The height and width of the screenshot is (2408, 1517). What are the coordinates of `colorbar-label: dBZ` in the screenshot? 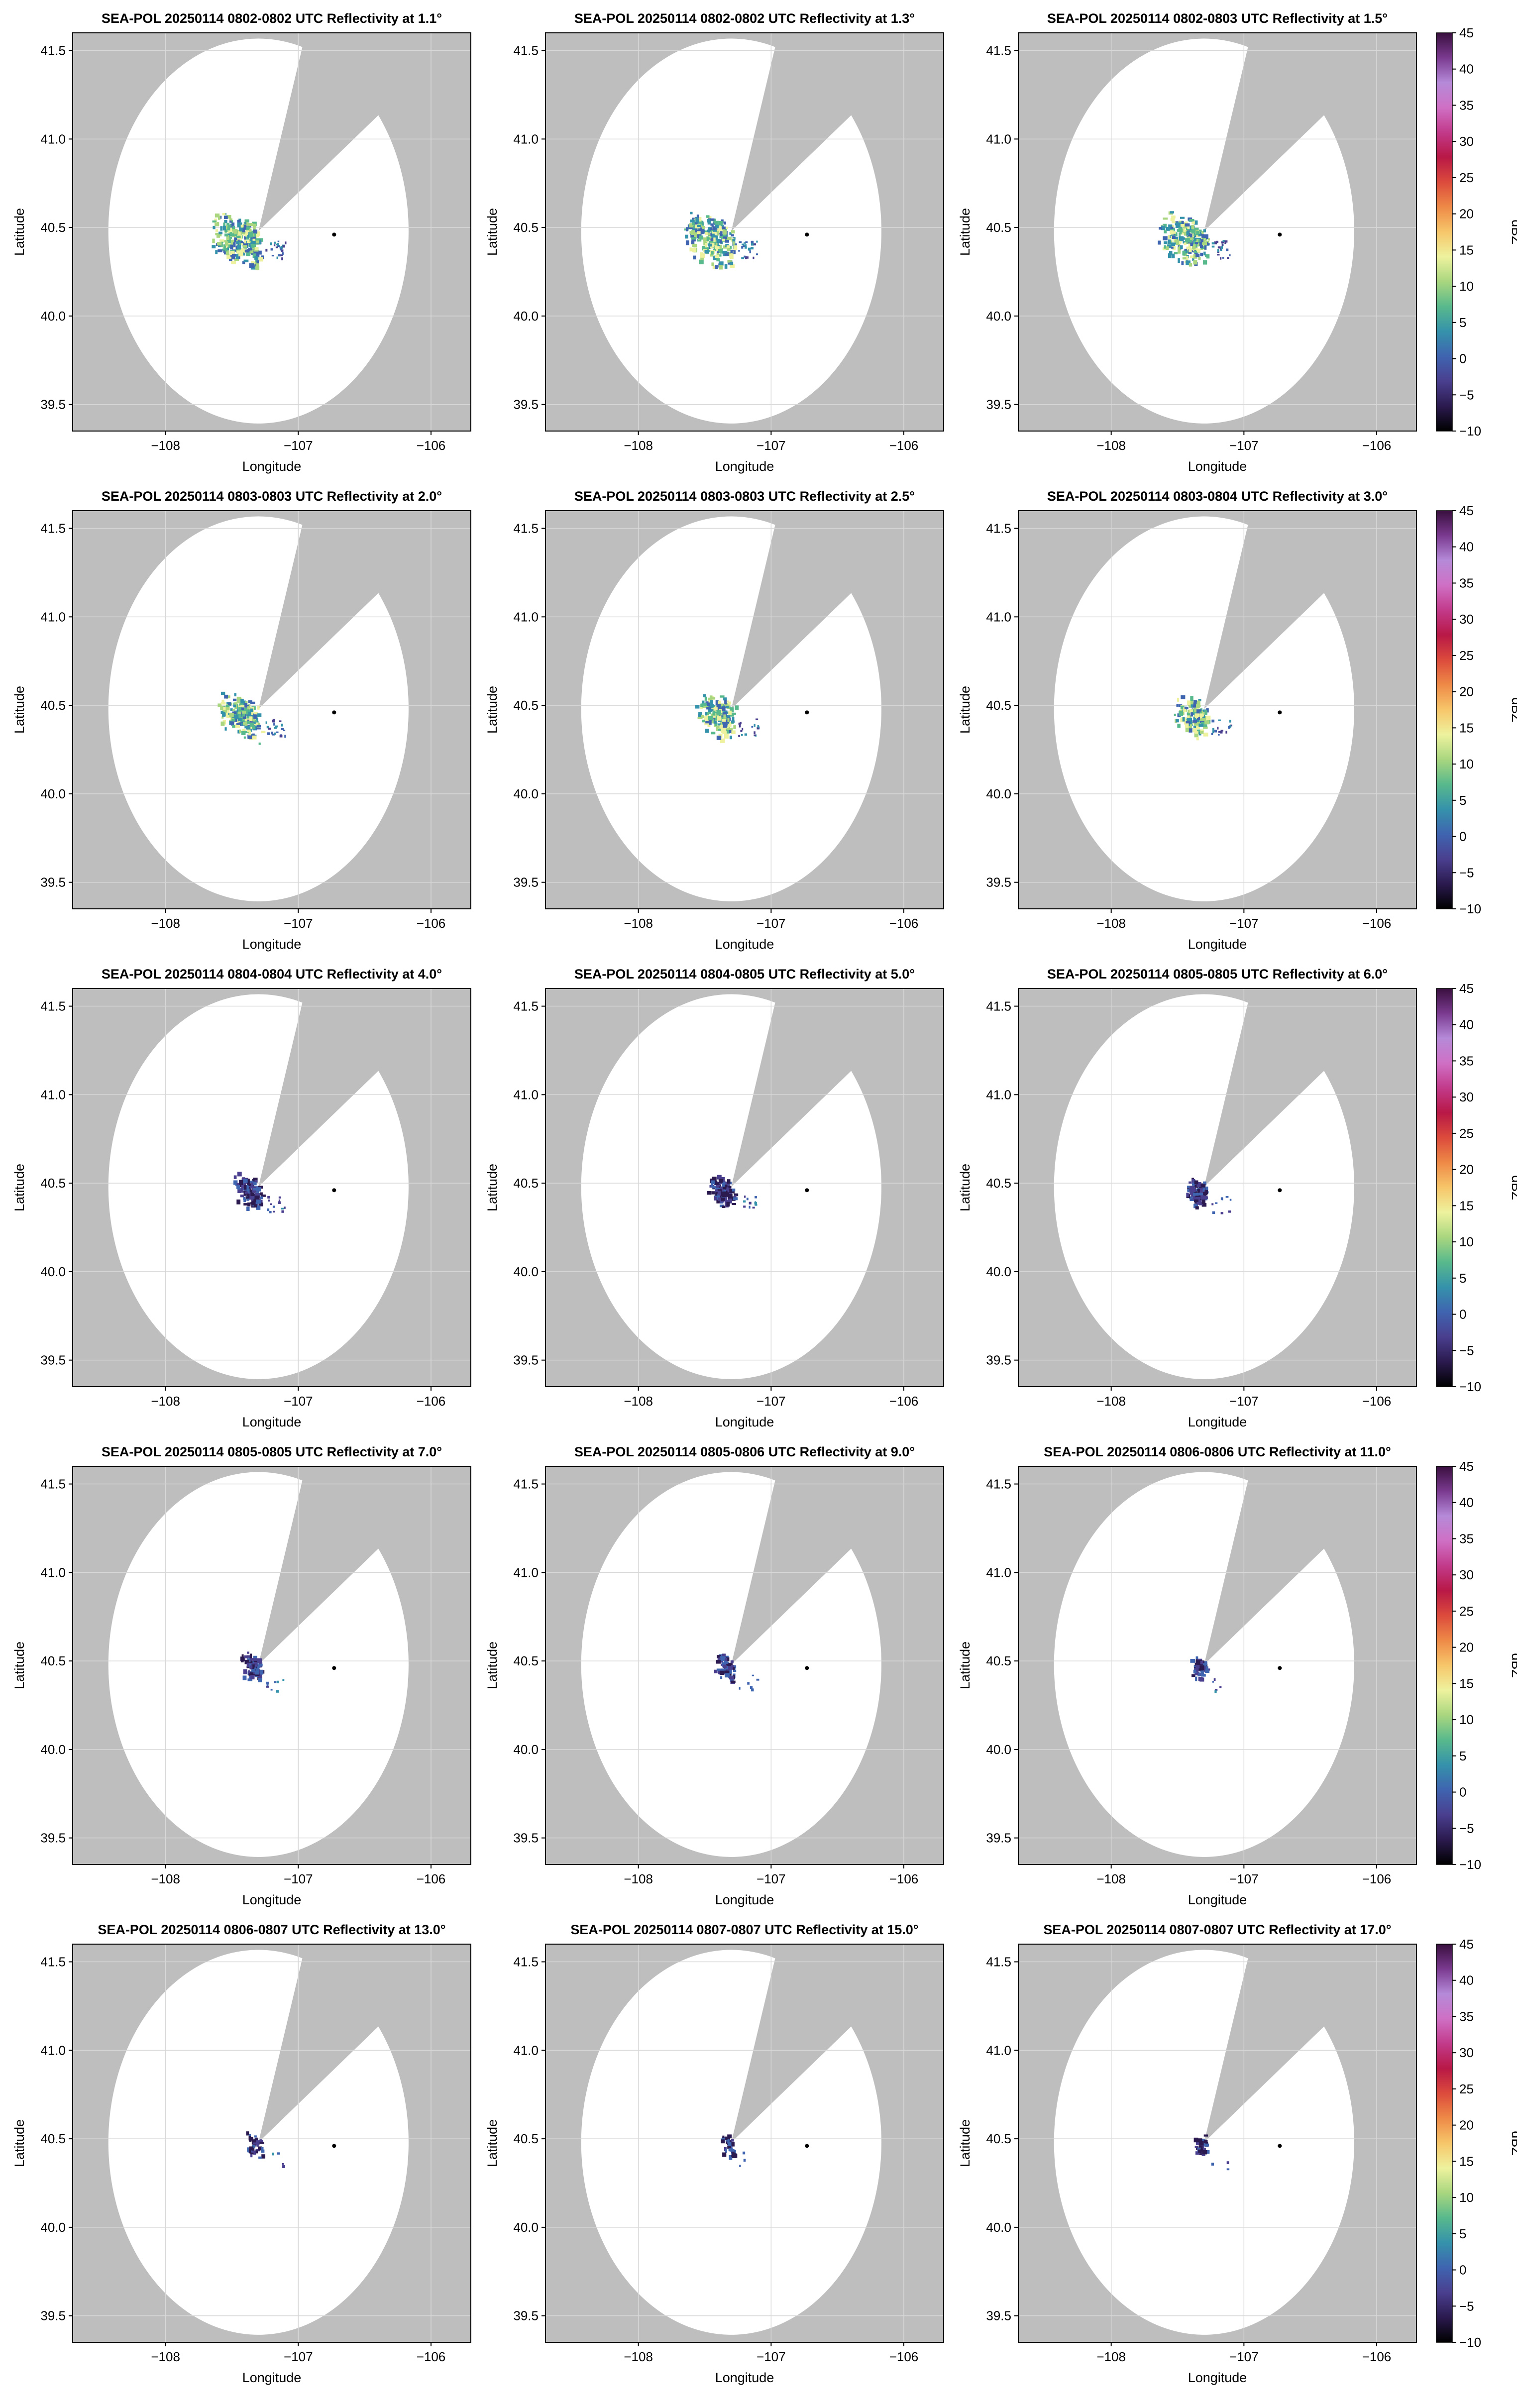 It's located at (1513, 232).